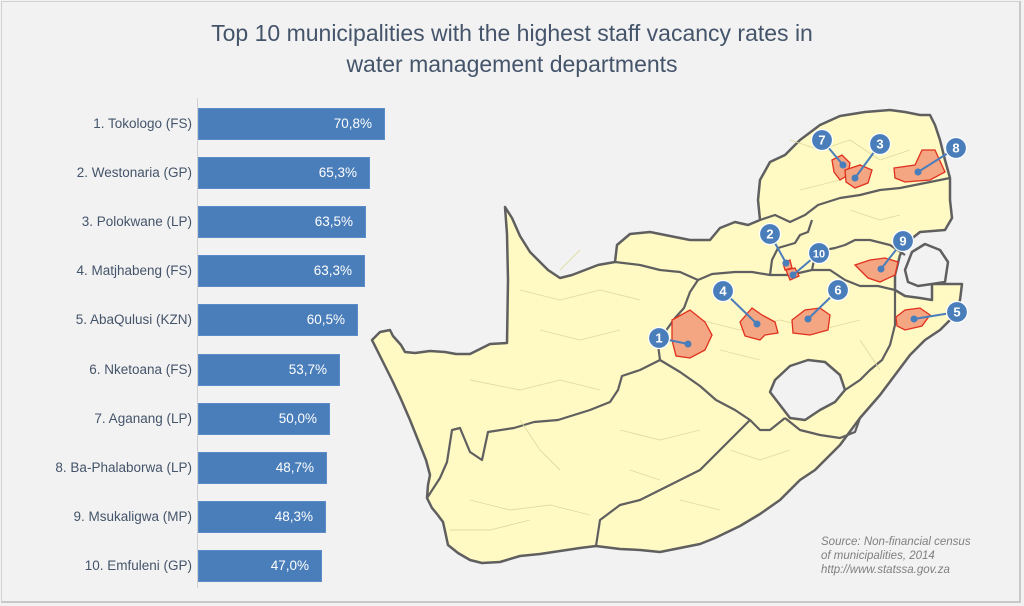 The width and height of the screenshot is (1024, 606). What do you see at coordinates (807, 390) in the screenshot?
I see `lesotho-cutout` at bounding box center [807, 390].